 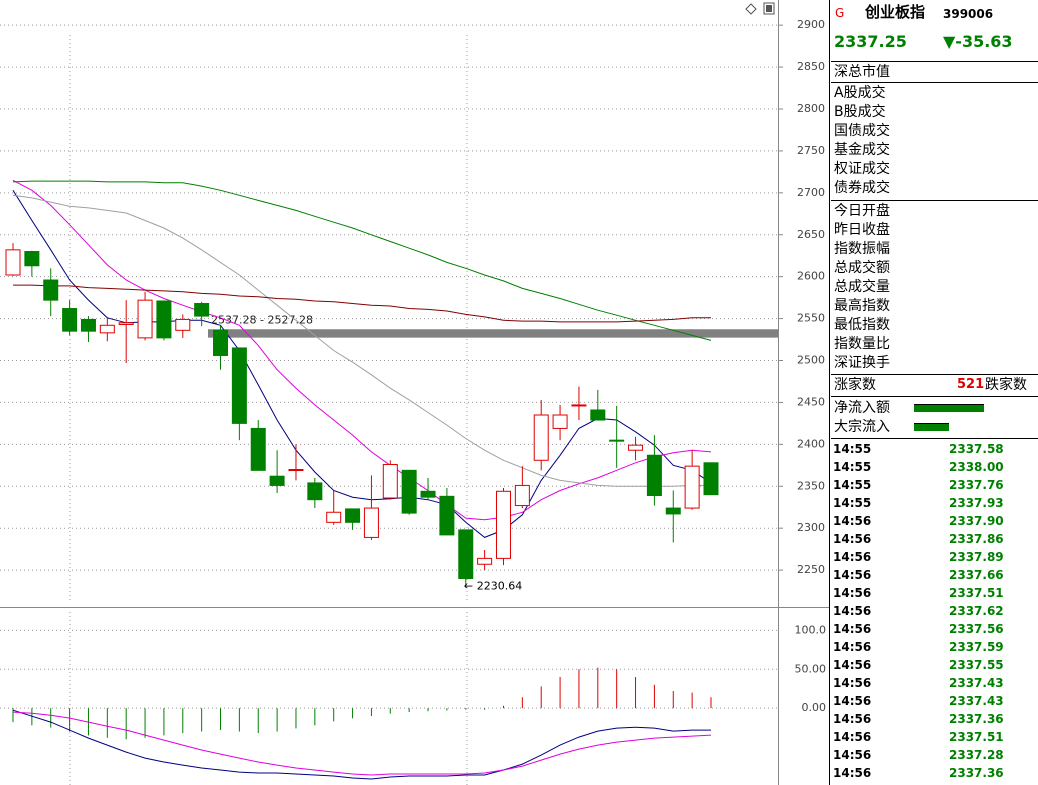 What do you see at coordinates (751, 9) in the screenshot?
I see `icon-diamond` at bounding box center [751, 9].